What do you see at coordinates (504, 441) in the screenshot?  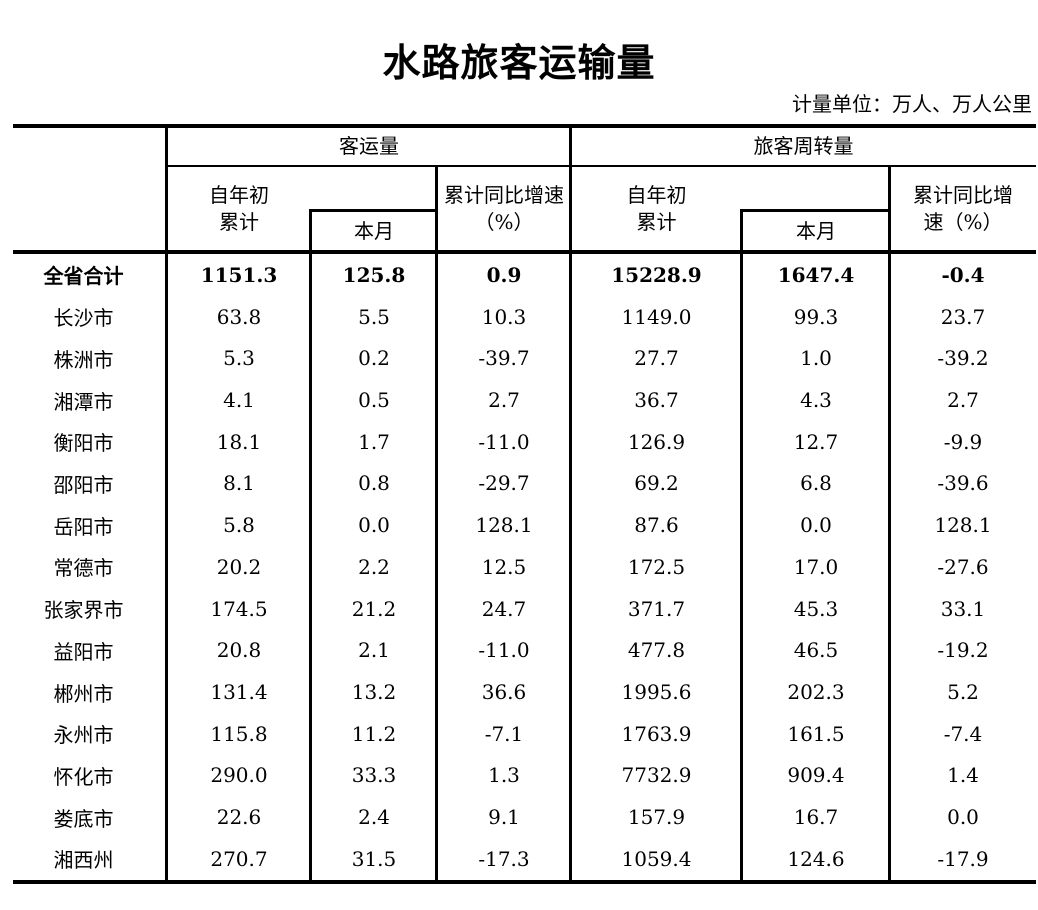 I see `value-cell: -11.0` at bounding box center [504, 441].